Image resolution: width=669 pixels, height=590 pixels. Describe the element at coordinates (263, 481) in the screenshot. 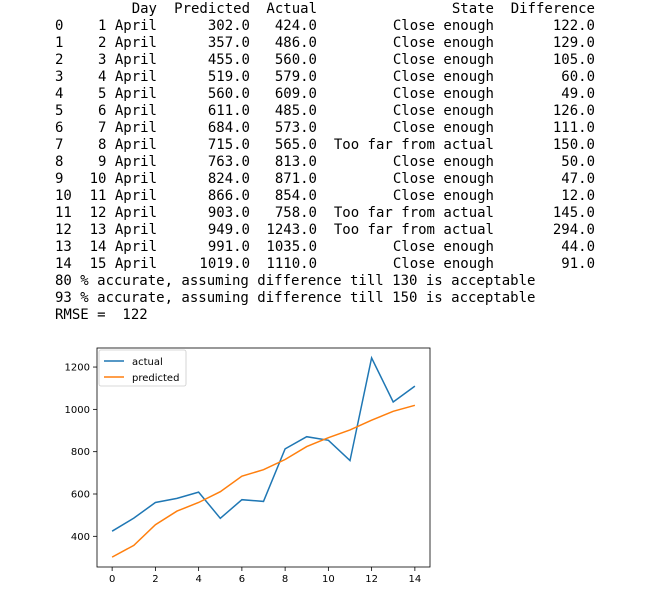

I see `predicted-series-line` at that location.